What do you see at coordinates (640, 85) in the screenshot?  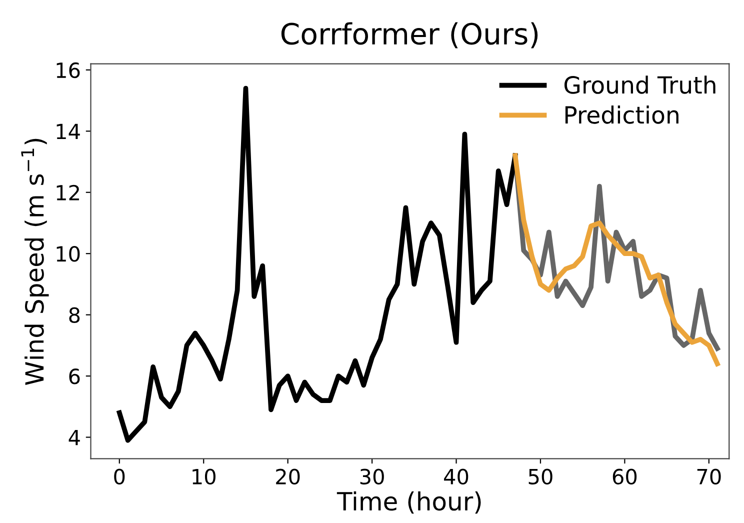 I see `legend-label: Ground Truth` at bounding box center [640, 85].